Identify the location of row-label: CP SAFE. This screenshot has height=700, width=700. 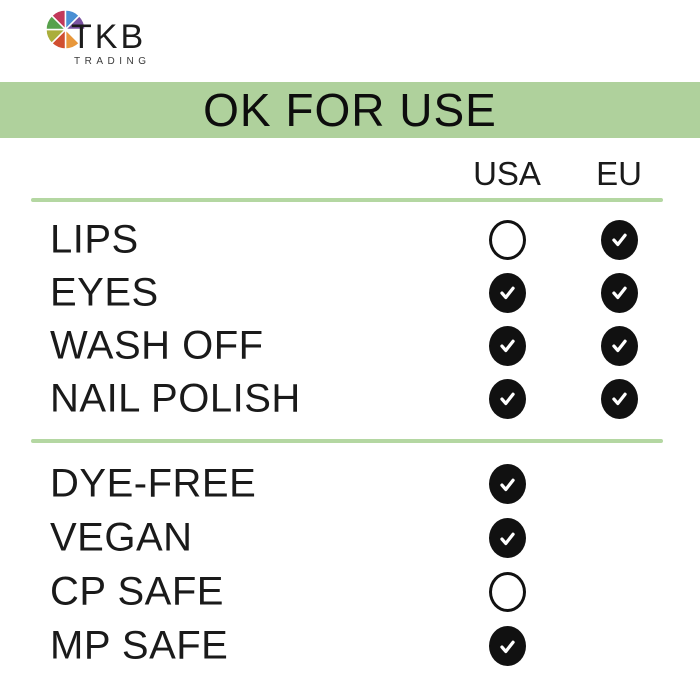
(137, 591).